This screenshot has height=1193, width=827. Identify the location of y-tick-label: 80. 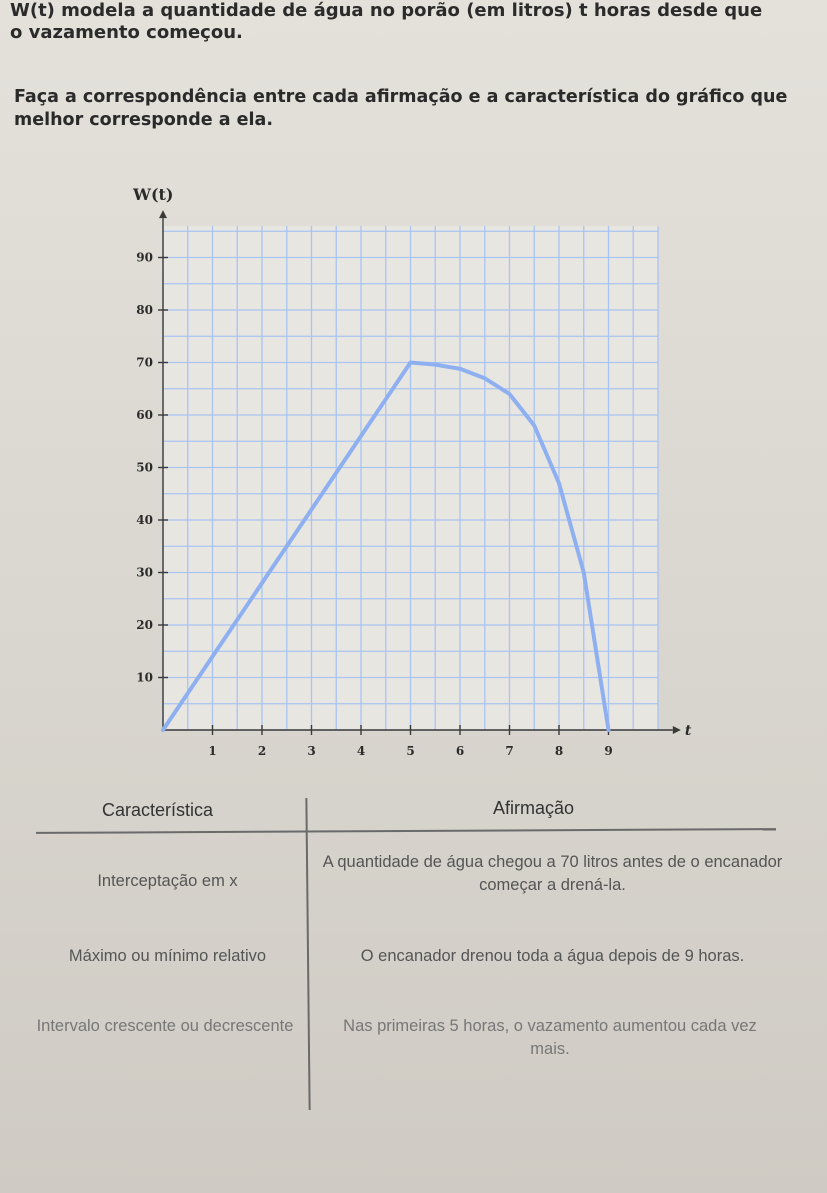
(144, 310).